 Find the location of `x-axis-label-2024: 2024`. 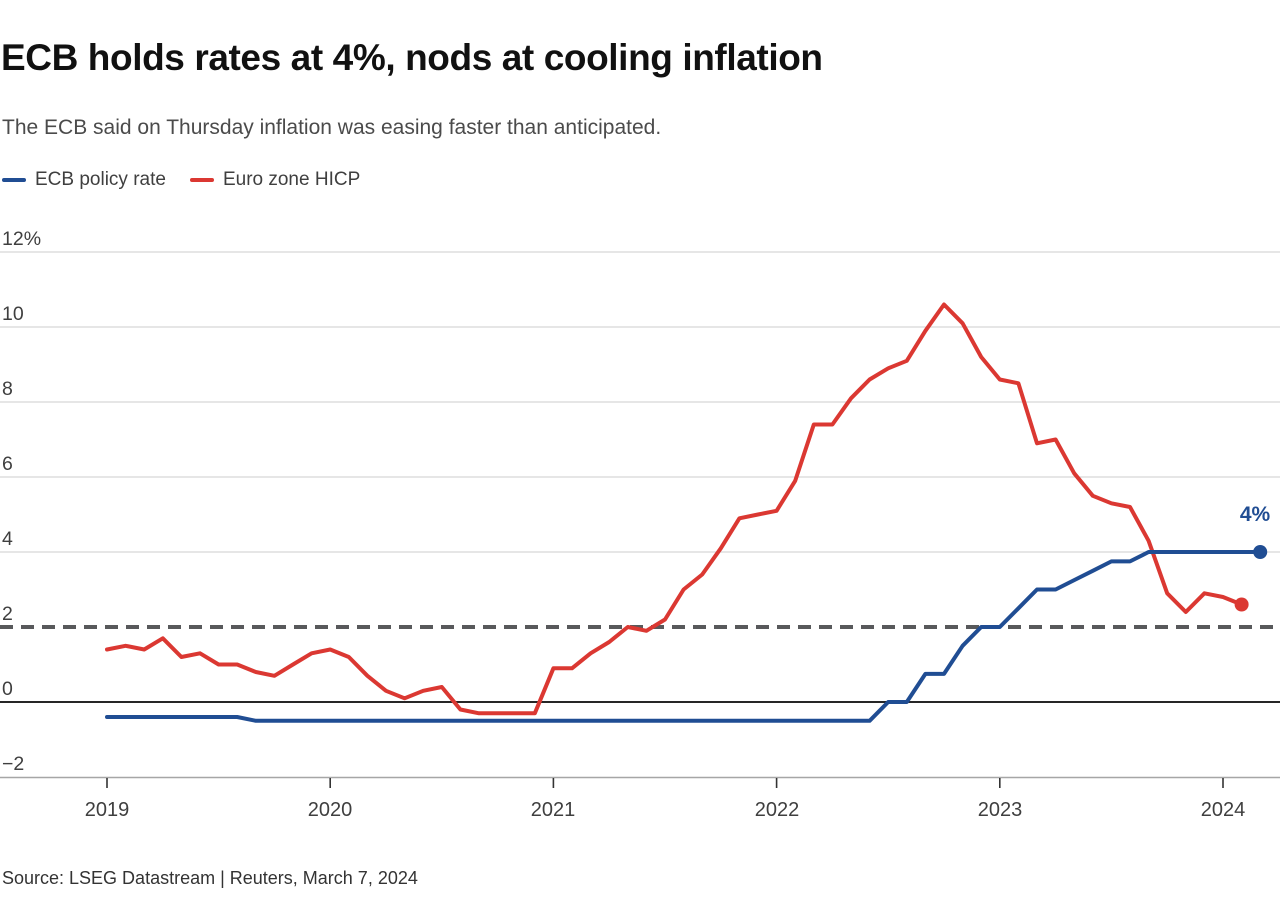

x-axis-label-2024: 2024 is located at coordinates (1223, 810).